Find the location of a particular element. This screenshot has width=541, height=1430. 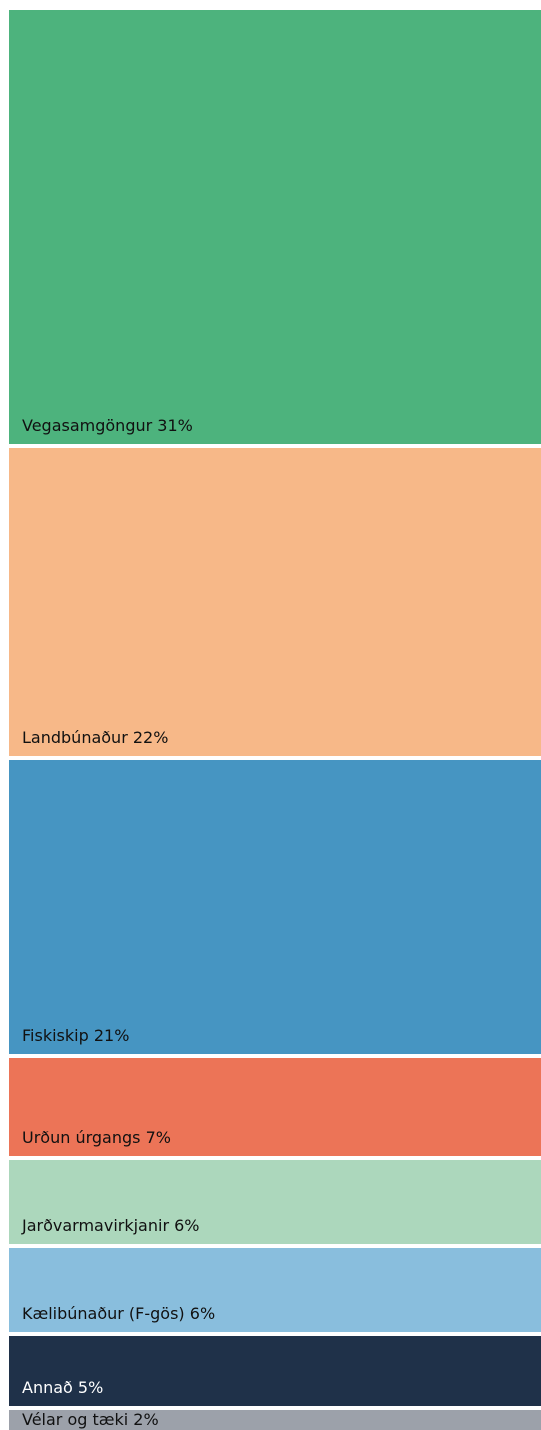

cell-name: Kælibúnaður (F-gös) is located at coordinates (103, 1313).